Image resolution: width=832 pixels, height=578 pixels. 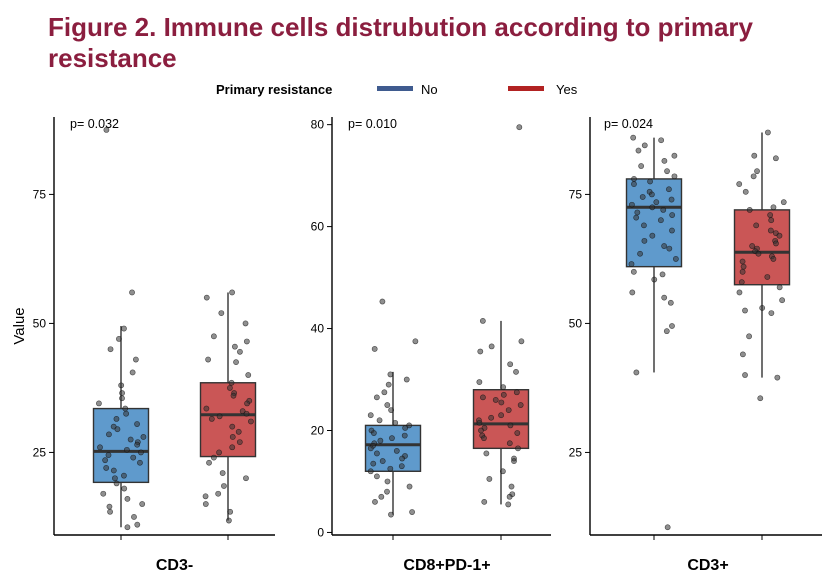 I want to click on x-category-label: CD3-, so click(x=174, y=565).